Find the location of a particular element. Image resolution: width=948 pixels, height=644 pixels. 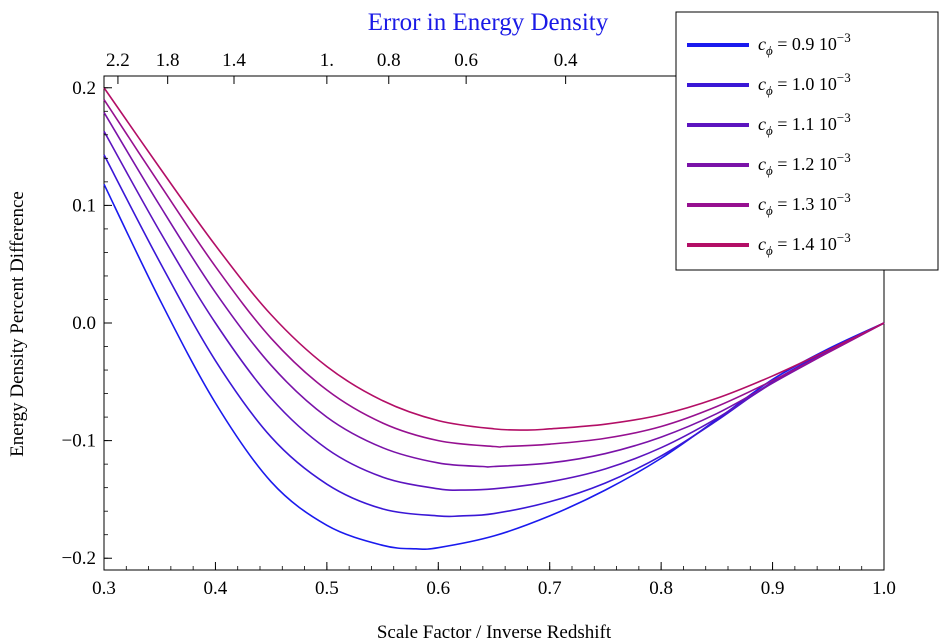

y-tick-label: −0.2 is located at coordinates (79, 558).